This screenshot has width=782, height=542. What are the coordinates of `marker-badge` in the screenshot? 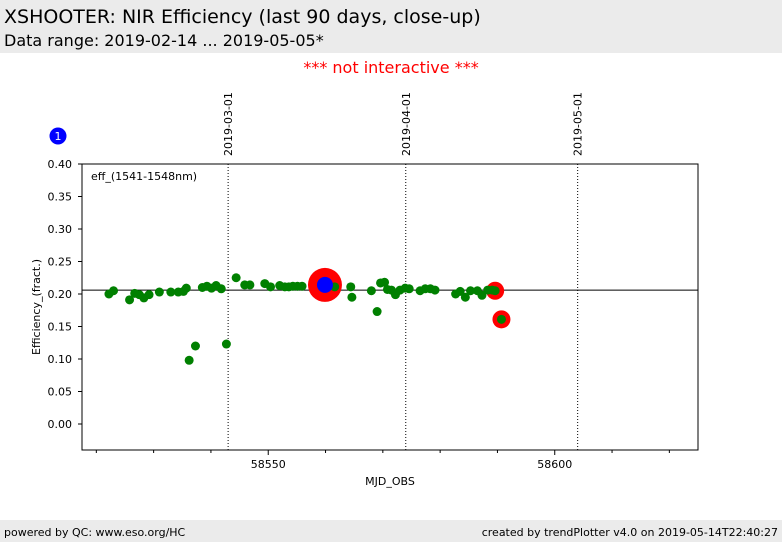 It's located at (58, 136).